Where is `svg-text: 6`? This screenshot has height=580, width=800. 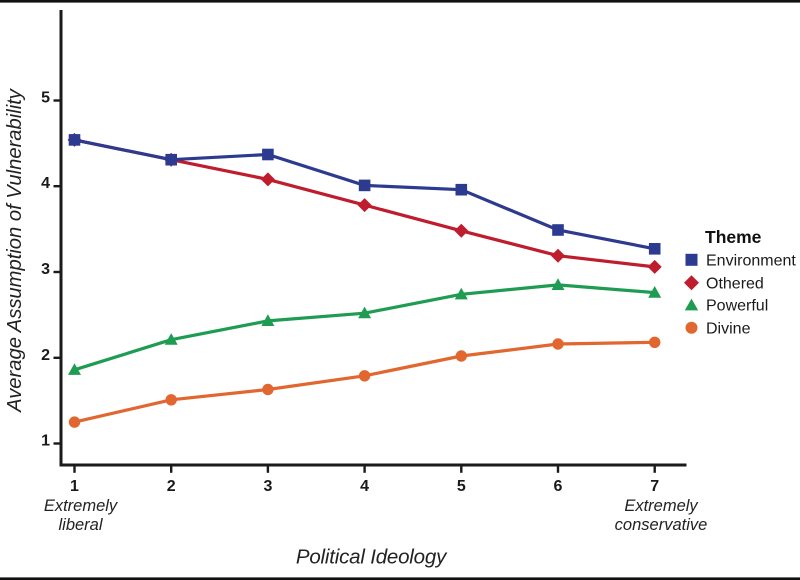
svg-text: 6 is located at coordinates (558, 486).